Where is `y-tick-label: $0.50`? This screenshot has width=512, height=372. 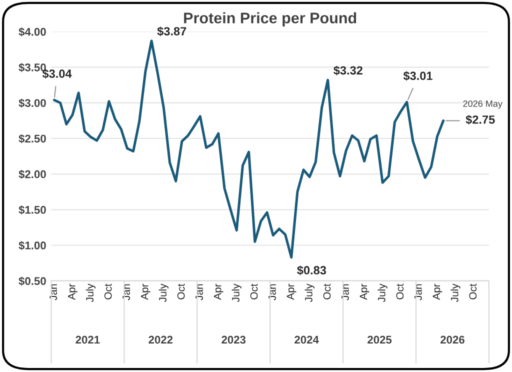
y-tick-label: $0.50 is located at coordinates (32, 281).